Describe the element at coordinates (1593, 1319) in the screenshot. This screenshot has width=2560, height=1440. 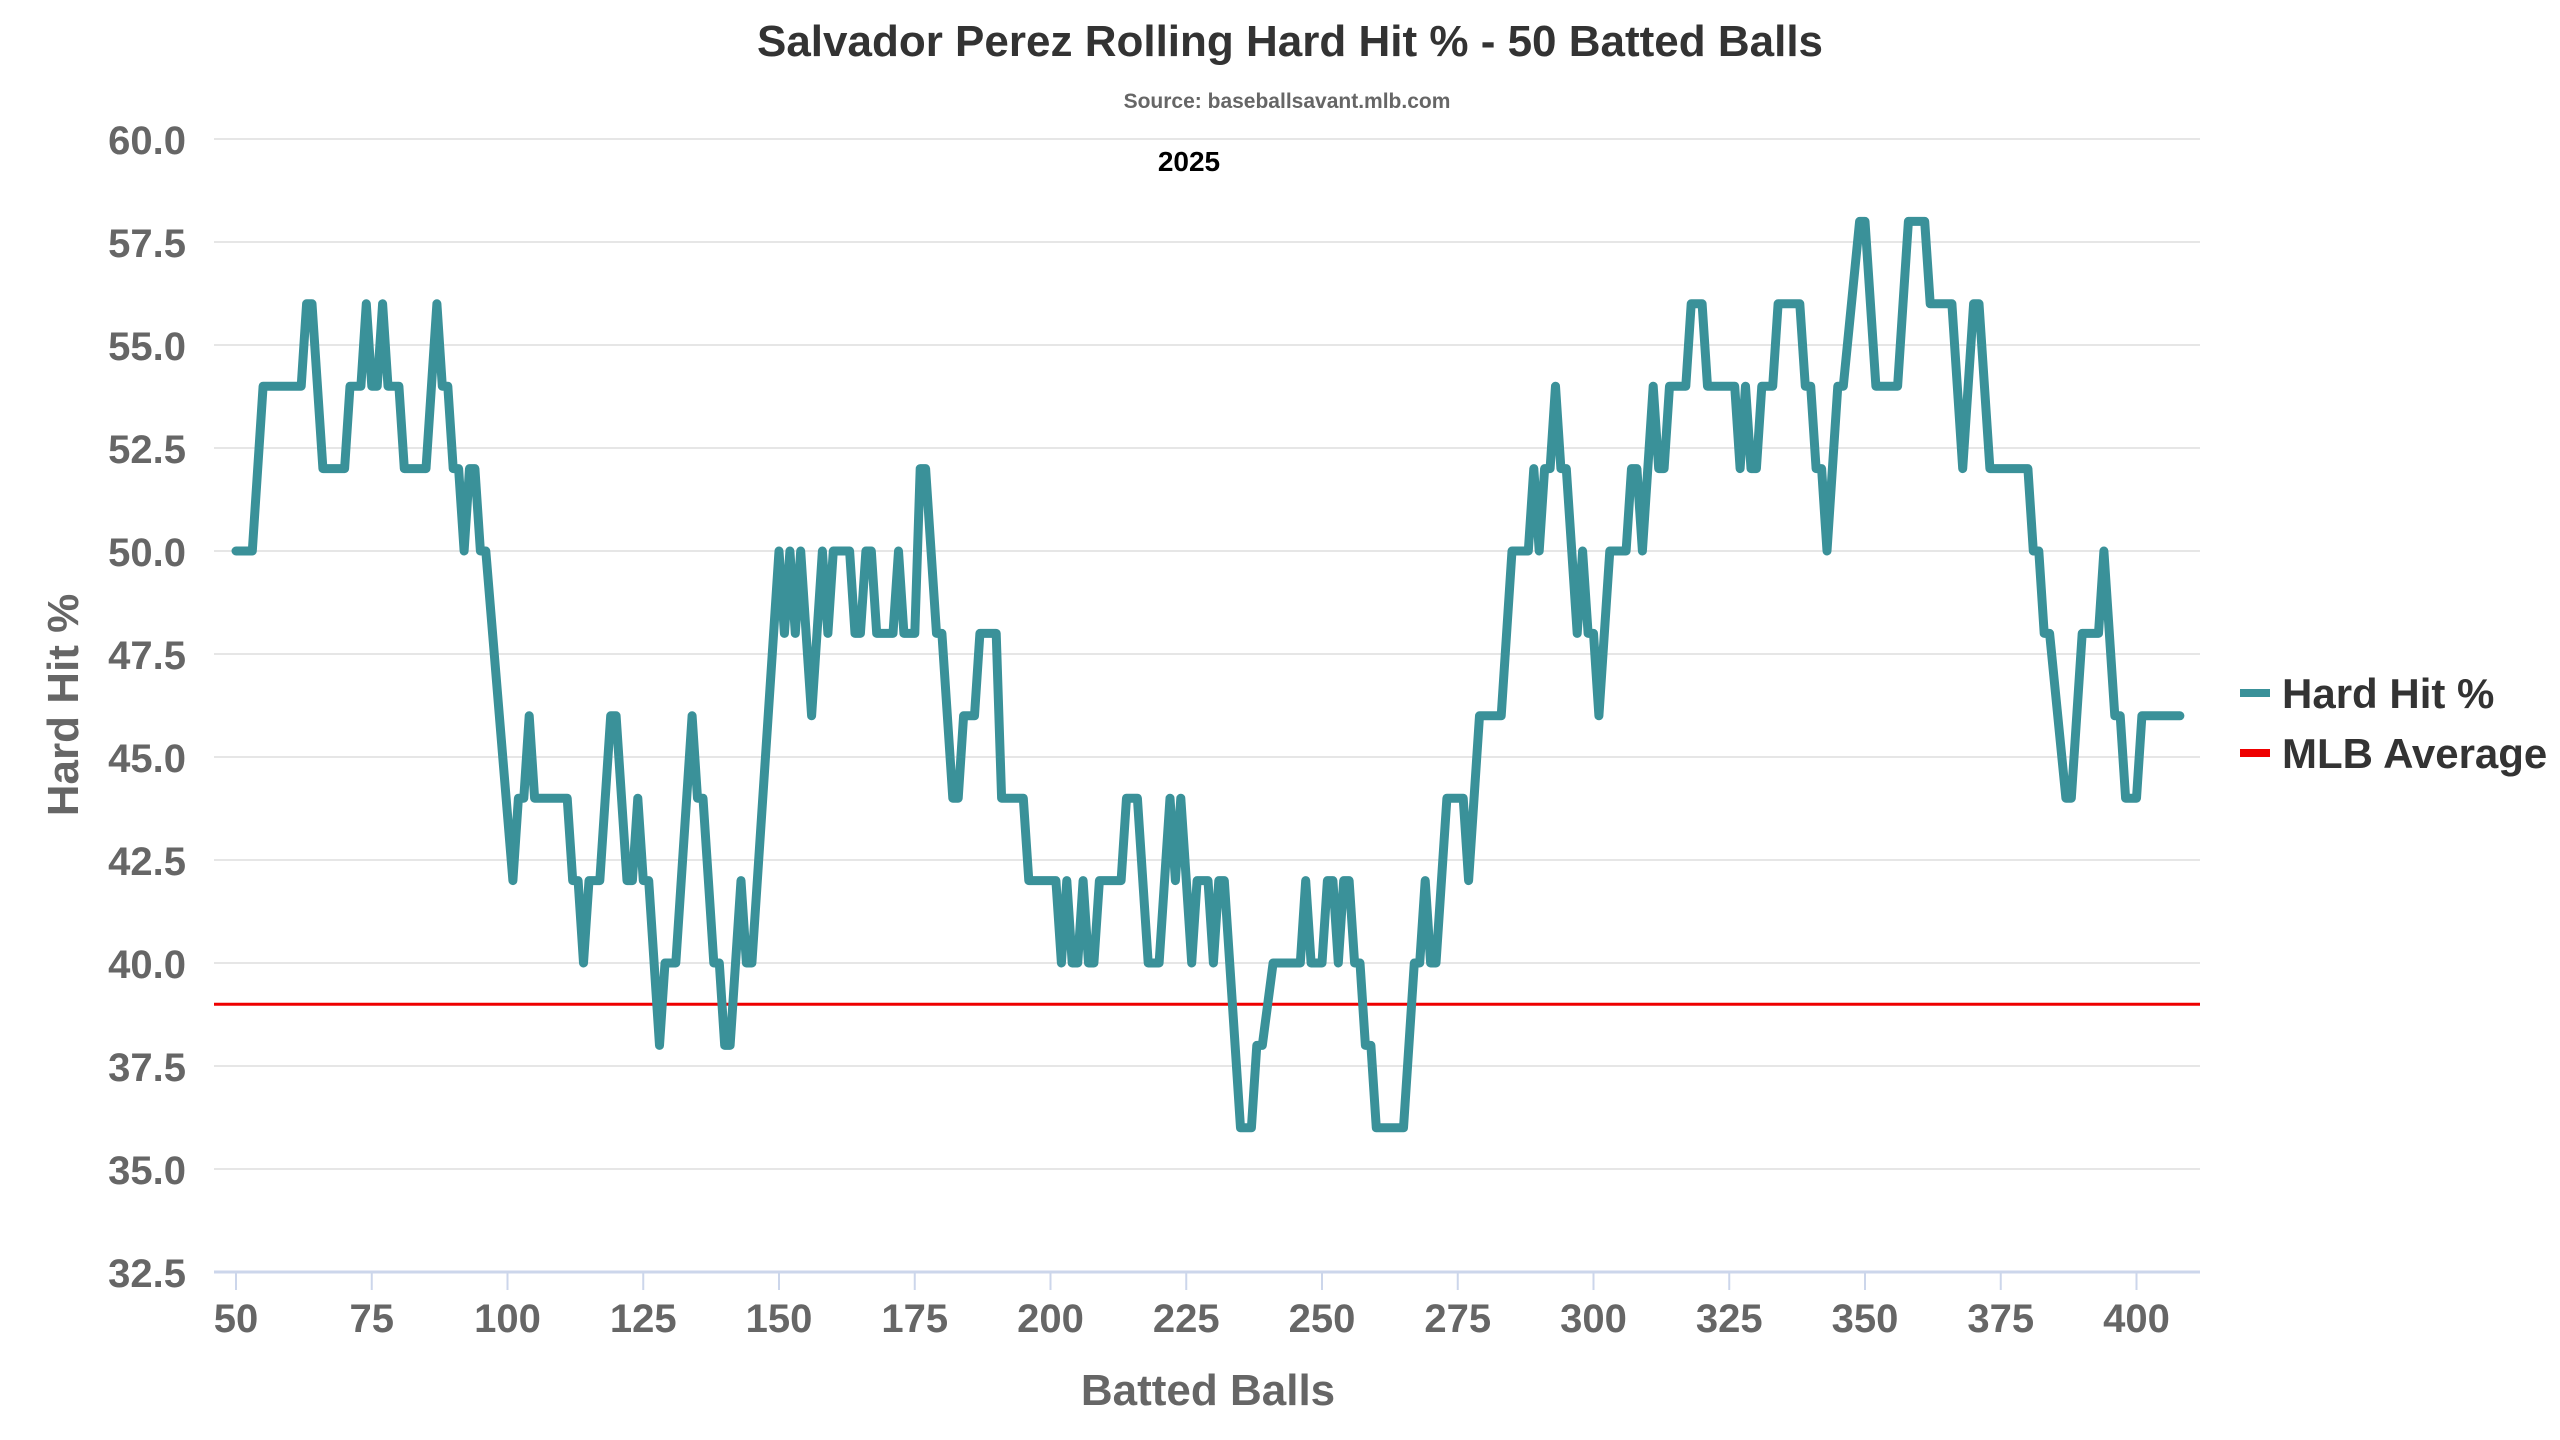
I see `x-tick-label: 300` at that location.